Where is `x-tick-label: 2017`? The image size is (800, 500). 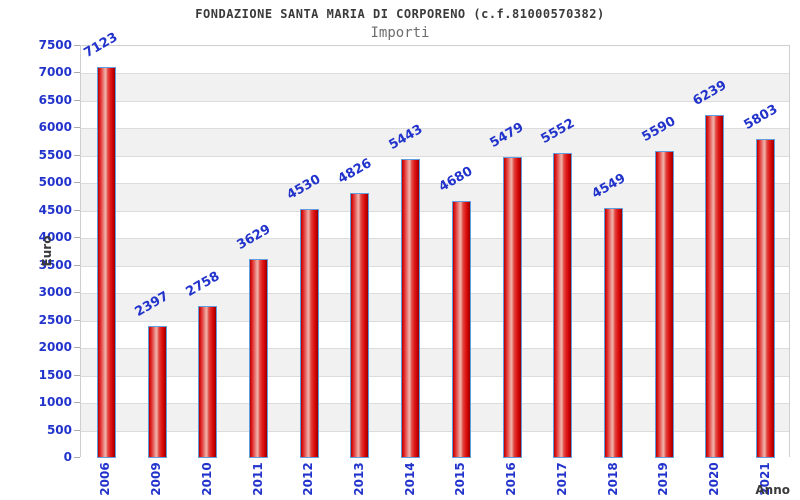
x-tick-label: 2017 is located at coordinates (562, 479).